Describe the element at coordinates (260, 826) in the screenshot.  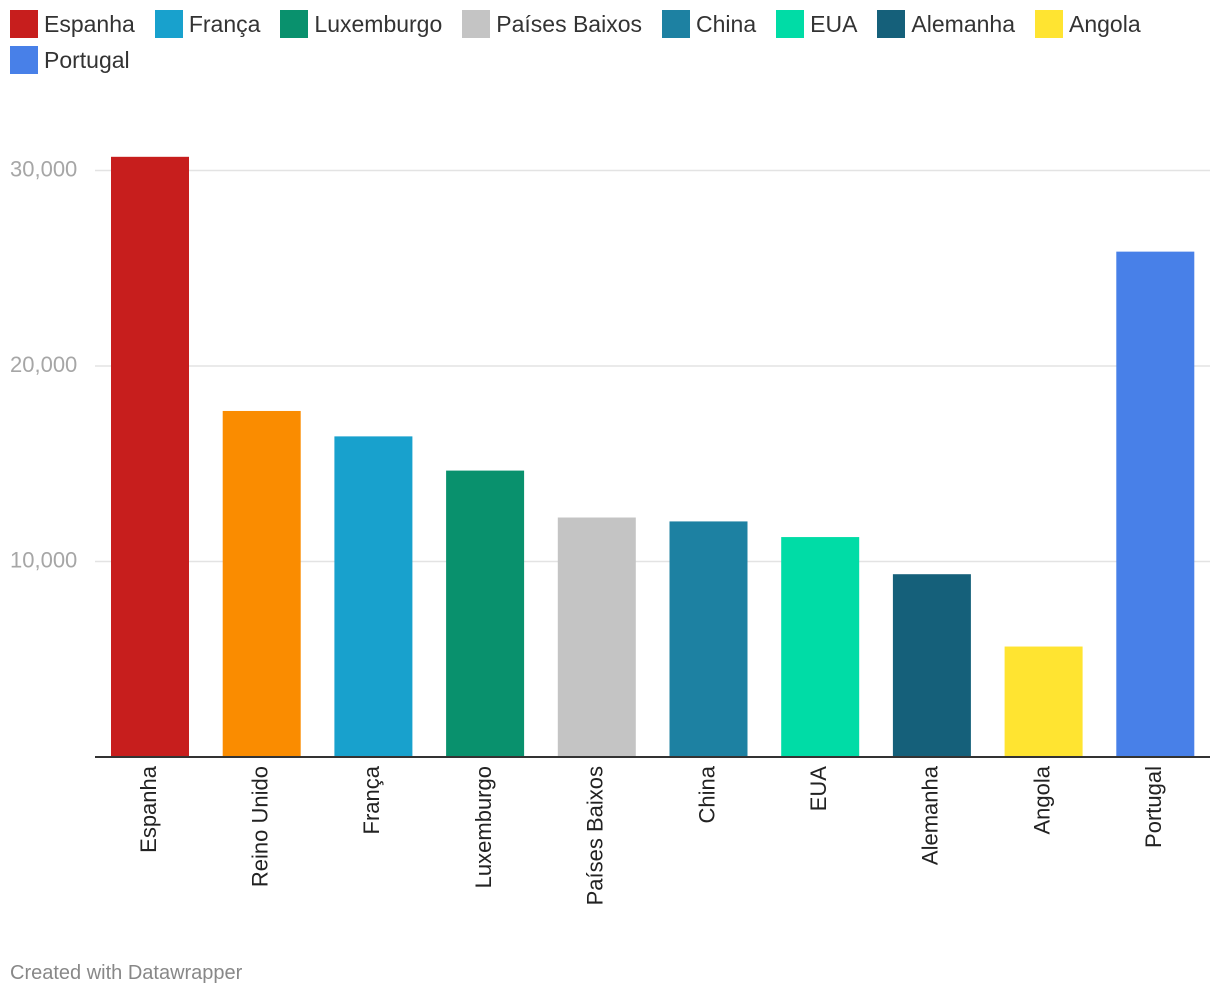
I see `x-category-label: Reino Unido` at that location.